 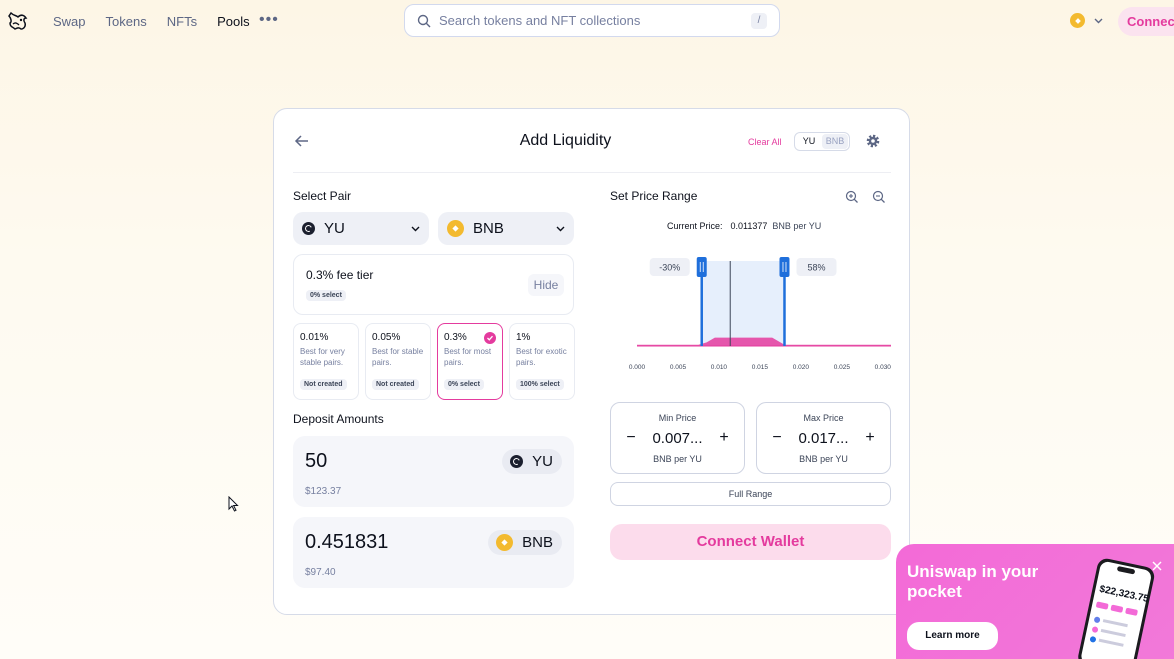 I want to click on nav-swap: Swap, so click(x=69, y=21).